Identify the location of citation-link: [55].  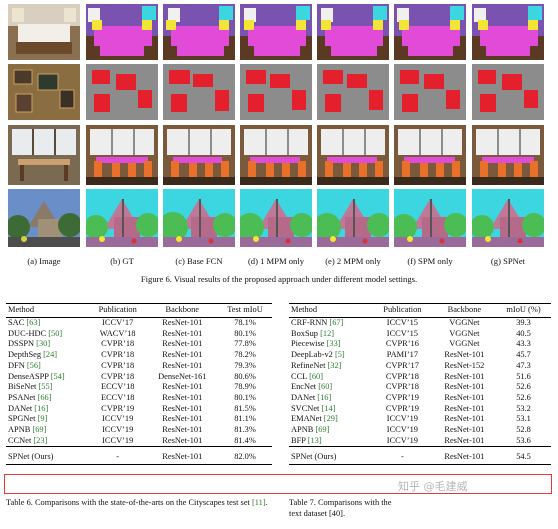
(45, 387).